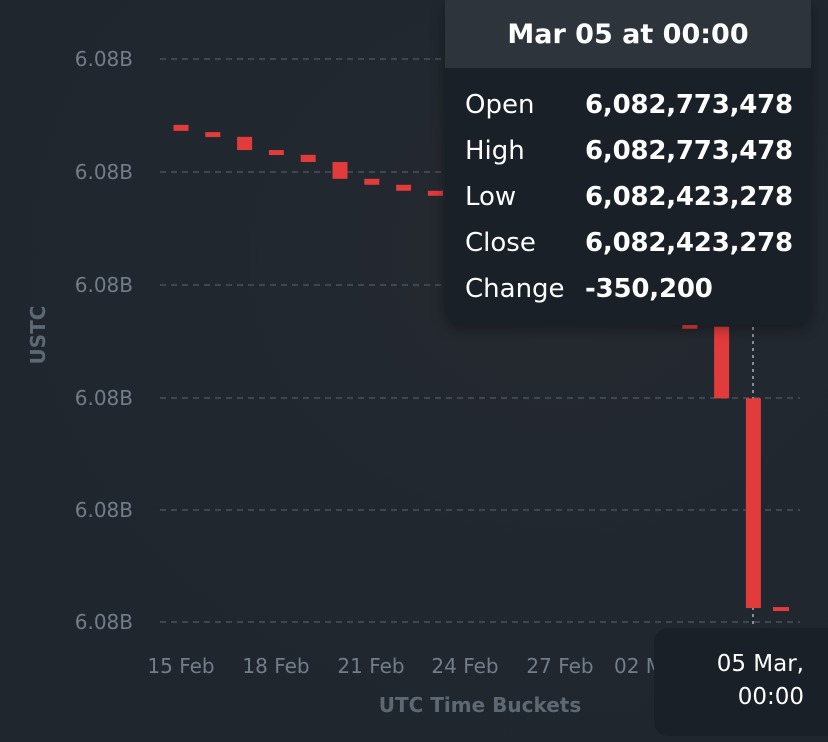 This screenshot has width=828, height=742. I want to click on tooltip-row-change: Change -350,200, so click(629, 294).